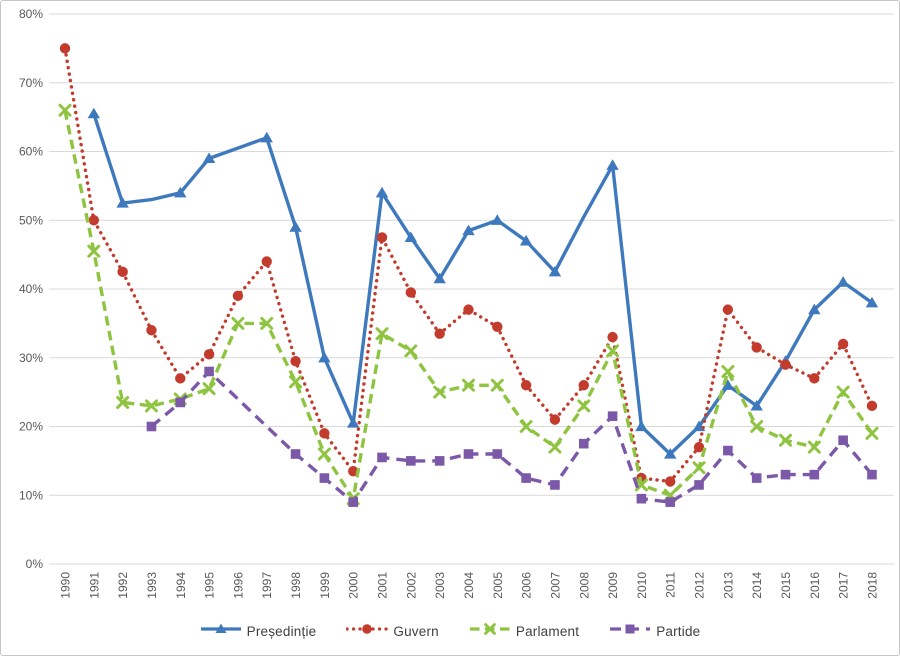 This screenshot has width=900, height=656. I want to click on x-tick-label: 1995, so click(210, 585).